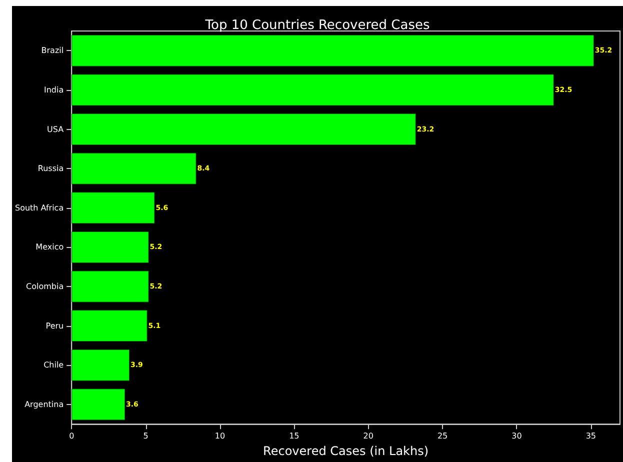 This screenshot has width=623, height=462. What do you see at coordinates (44, 404) in the screenshot?
I see `y-tick-label: Argentina` at bounding box center [44, 404].